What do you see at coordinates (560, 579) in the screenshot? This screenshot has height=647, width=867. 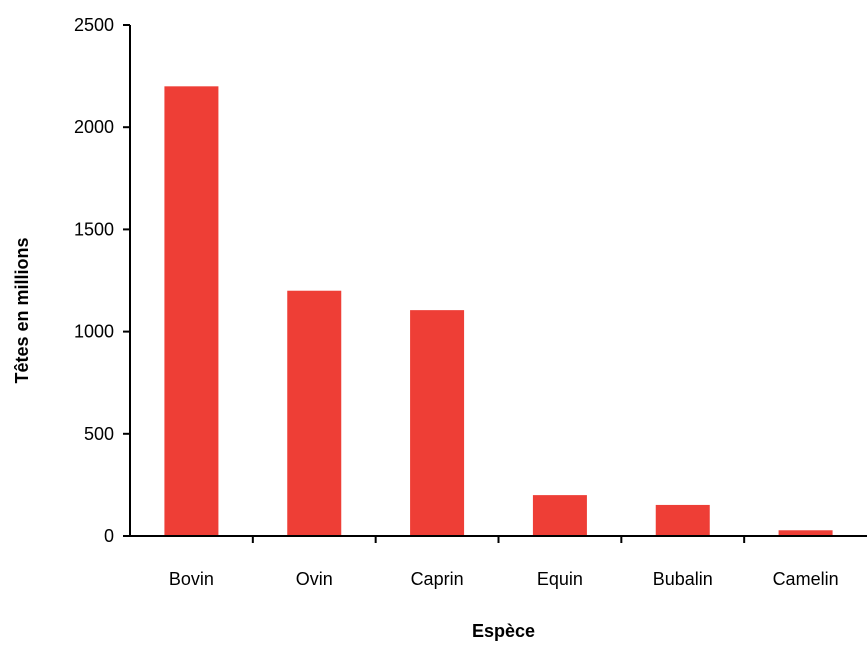 I see `x-tick-label: Equin` at bounding box center [560, 579].